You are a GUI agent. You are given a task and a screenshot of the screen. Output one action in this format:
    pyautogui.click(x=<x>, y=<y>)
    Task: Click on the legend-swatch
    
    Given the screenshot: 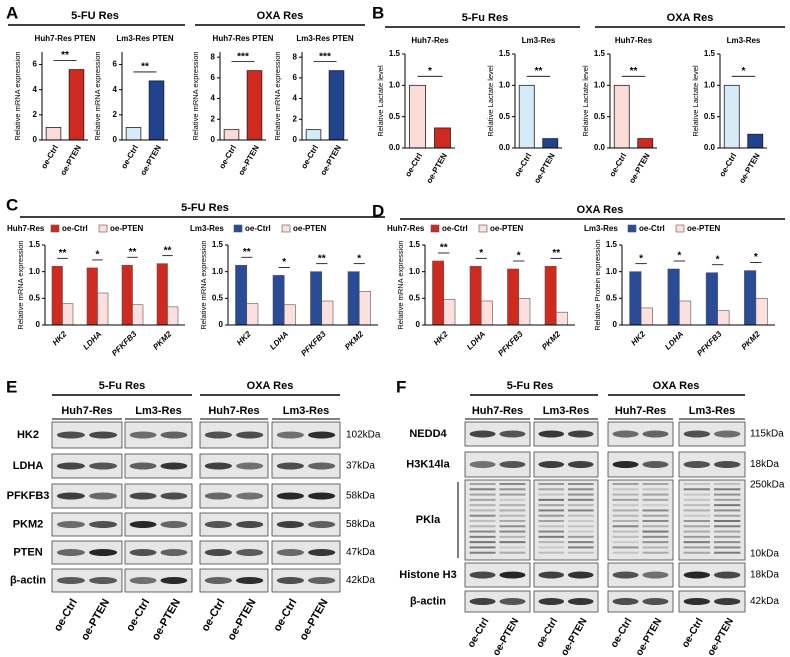 What is the action you would take?
    pyautogui.click(x=103, y=228)
    